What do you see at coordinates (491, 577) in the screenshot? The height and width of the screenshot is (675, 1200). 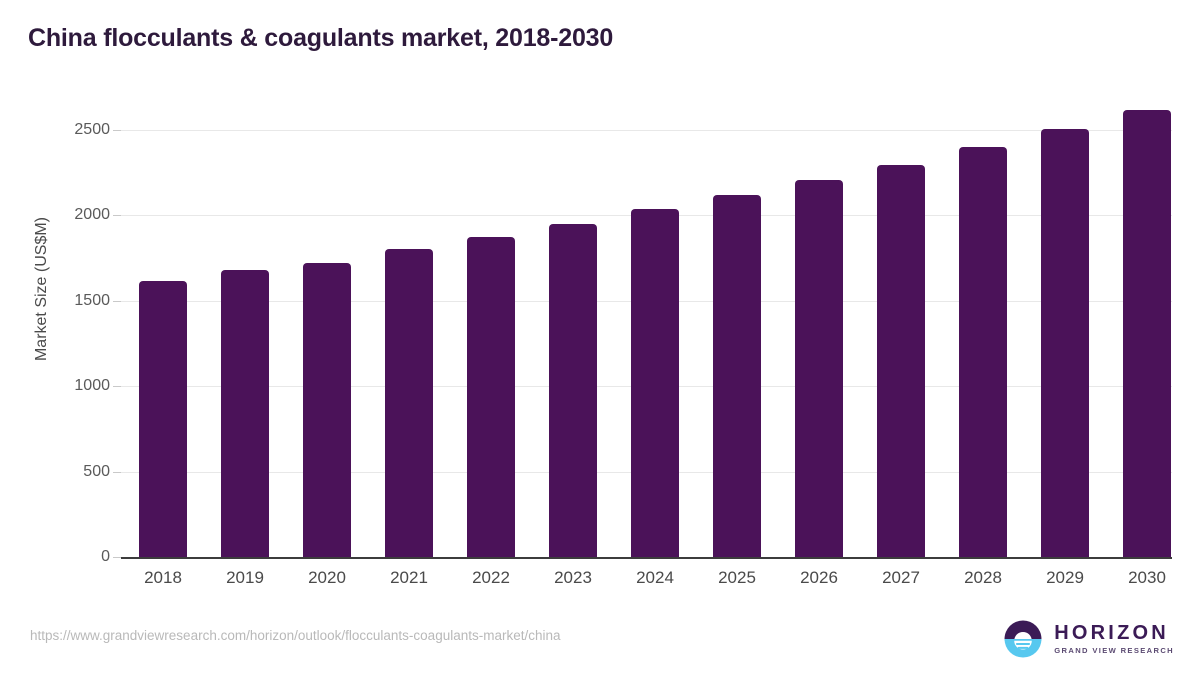 I see `x-axis-tick-label-2022: 2022` at bounding box center [491, 577].